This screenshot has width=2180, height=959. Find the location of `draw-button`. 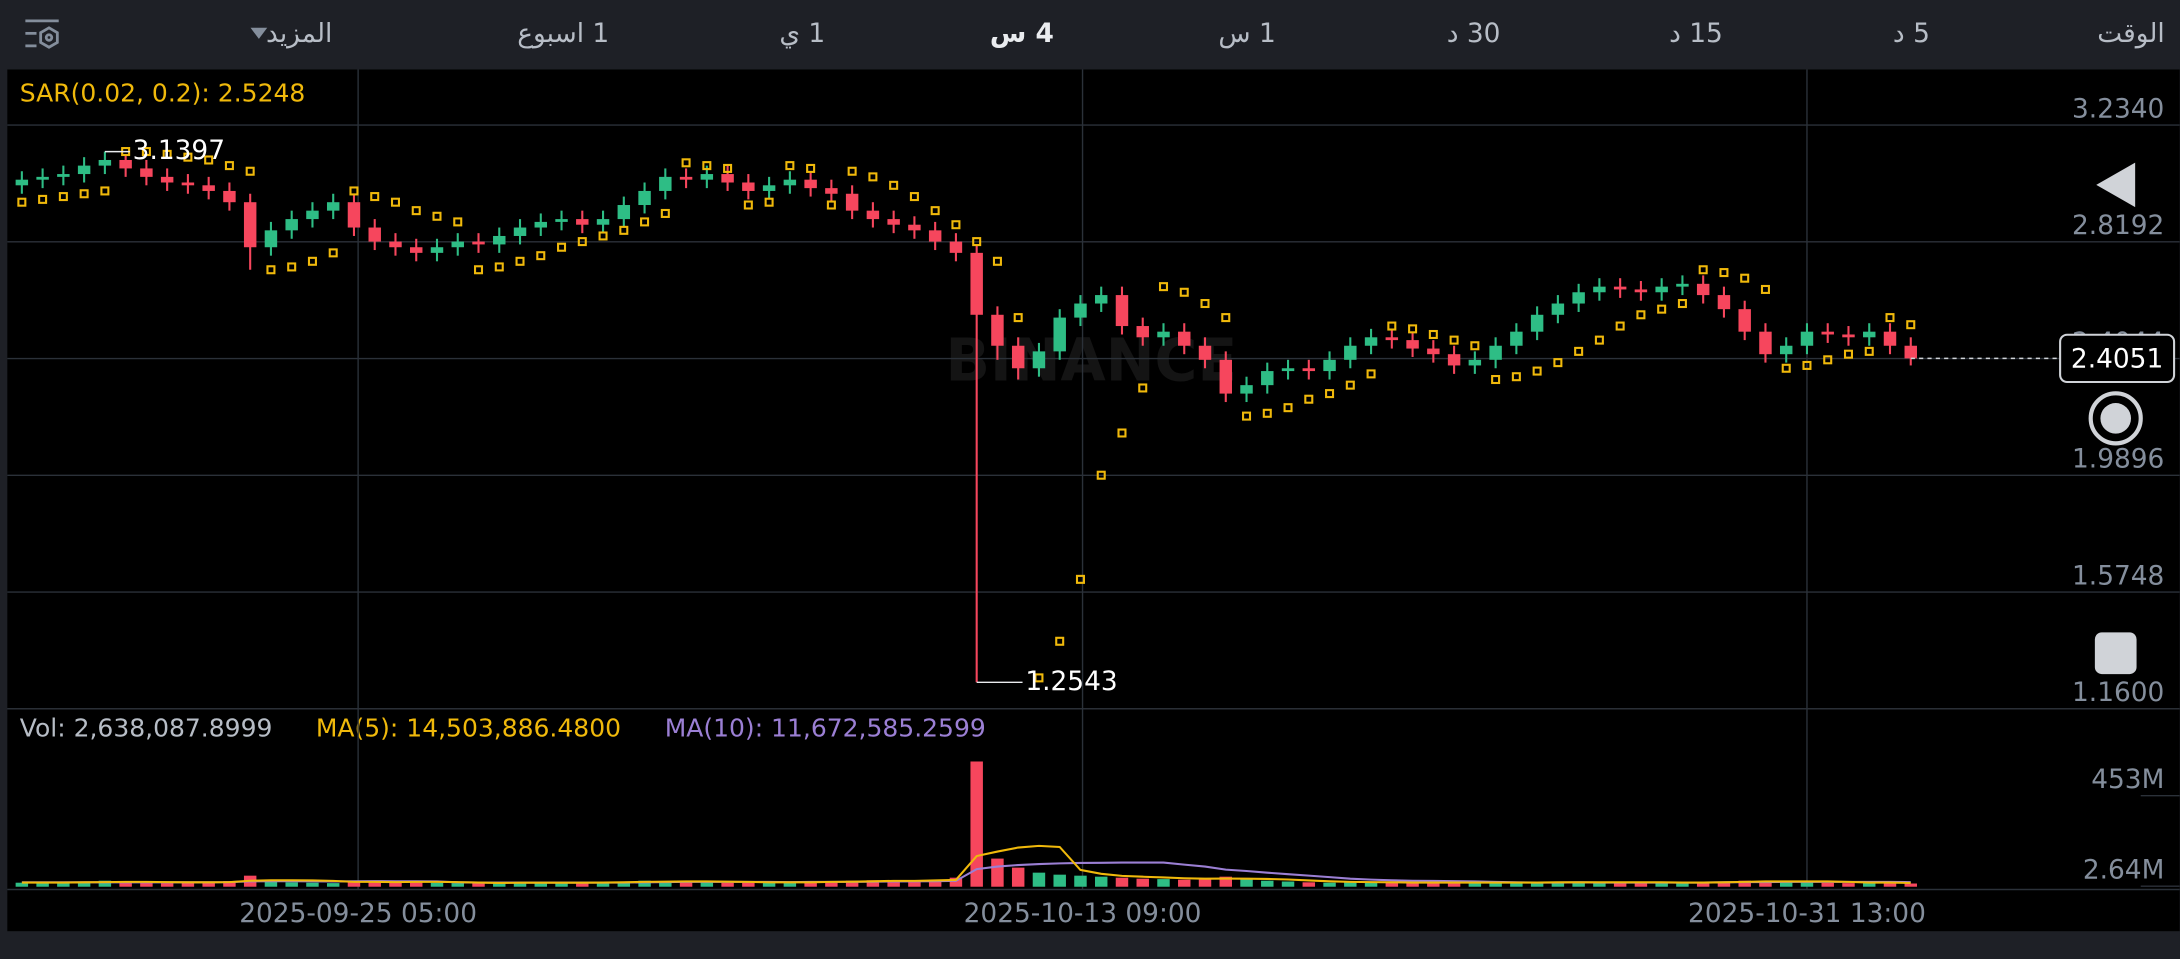

draw-button is located at coordinates (2115, 653).